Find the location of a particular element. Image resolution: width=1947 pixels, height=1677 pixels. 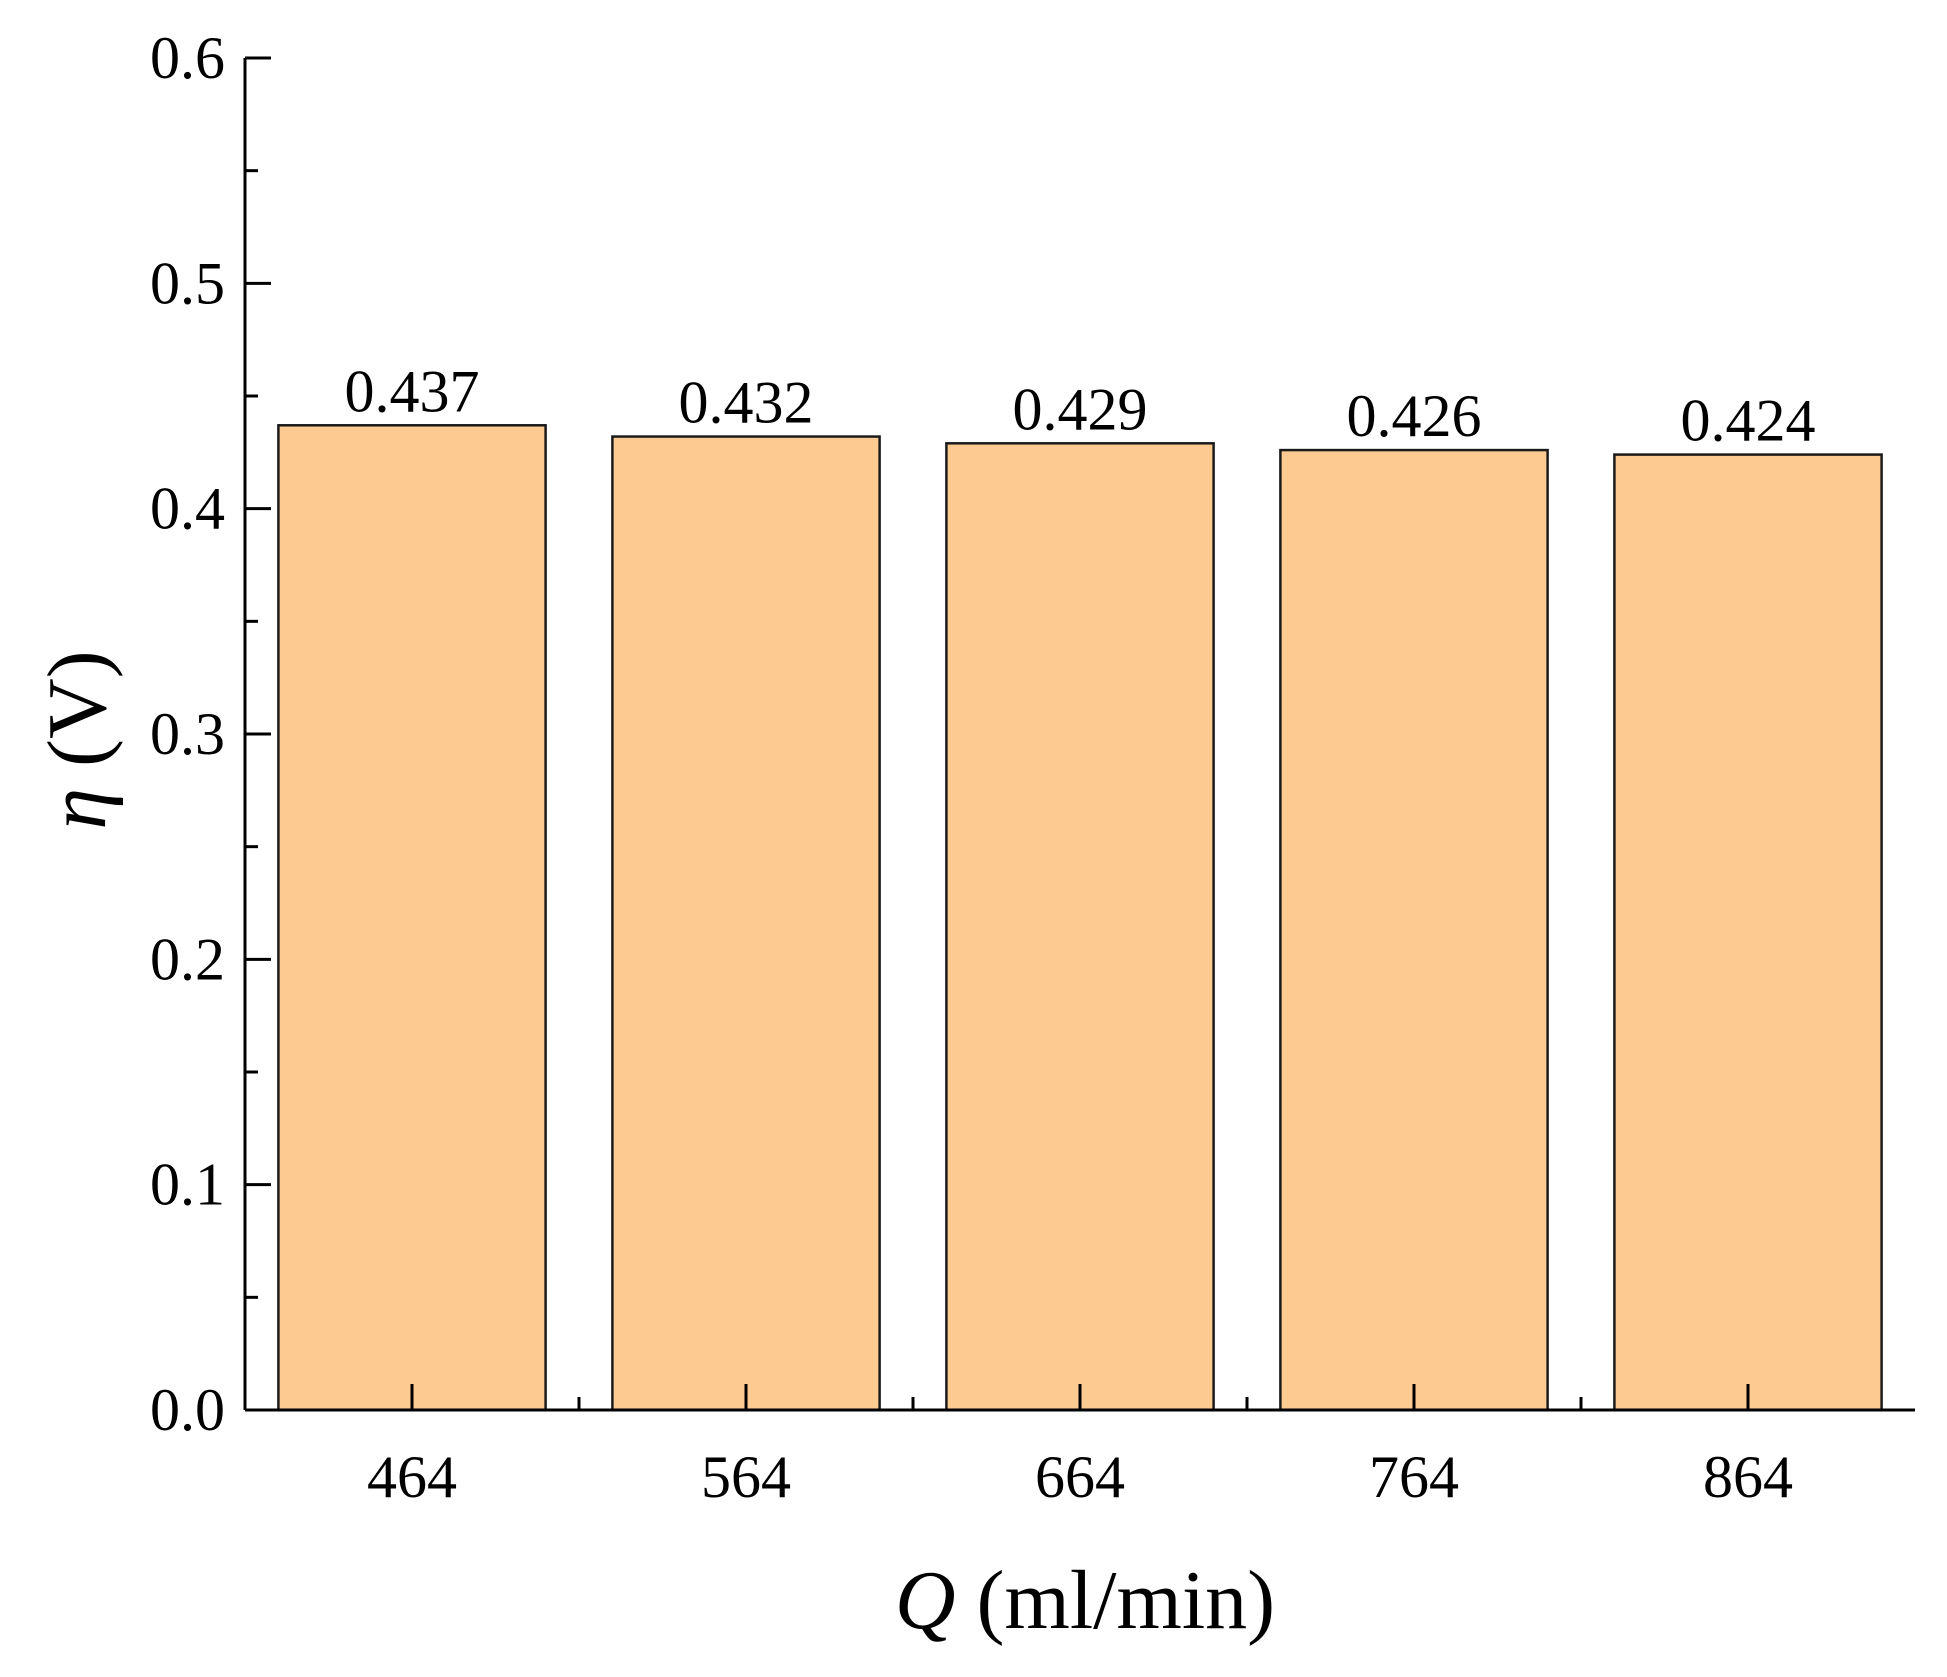

x-tick-label-864: 864 is located at coordinates (1748, 1477).